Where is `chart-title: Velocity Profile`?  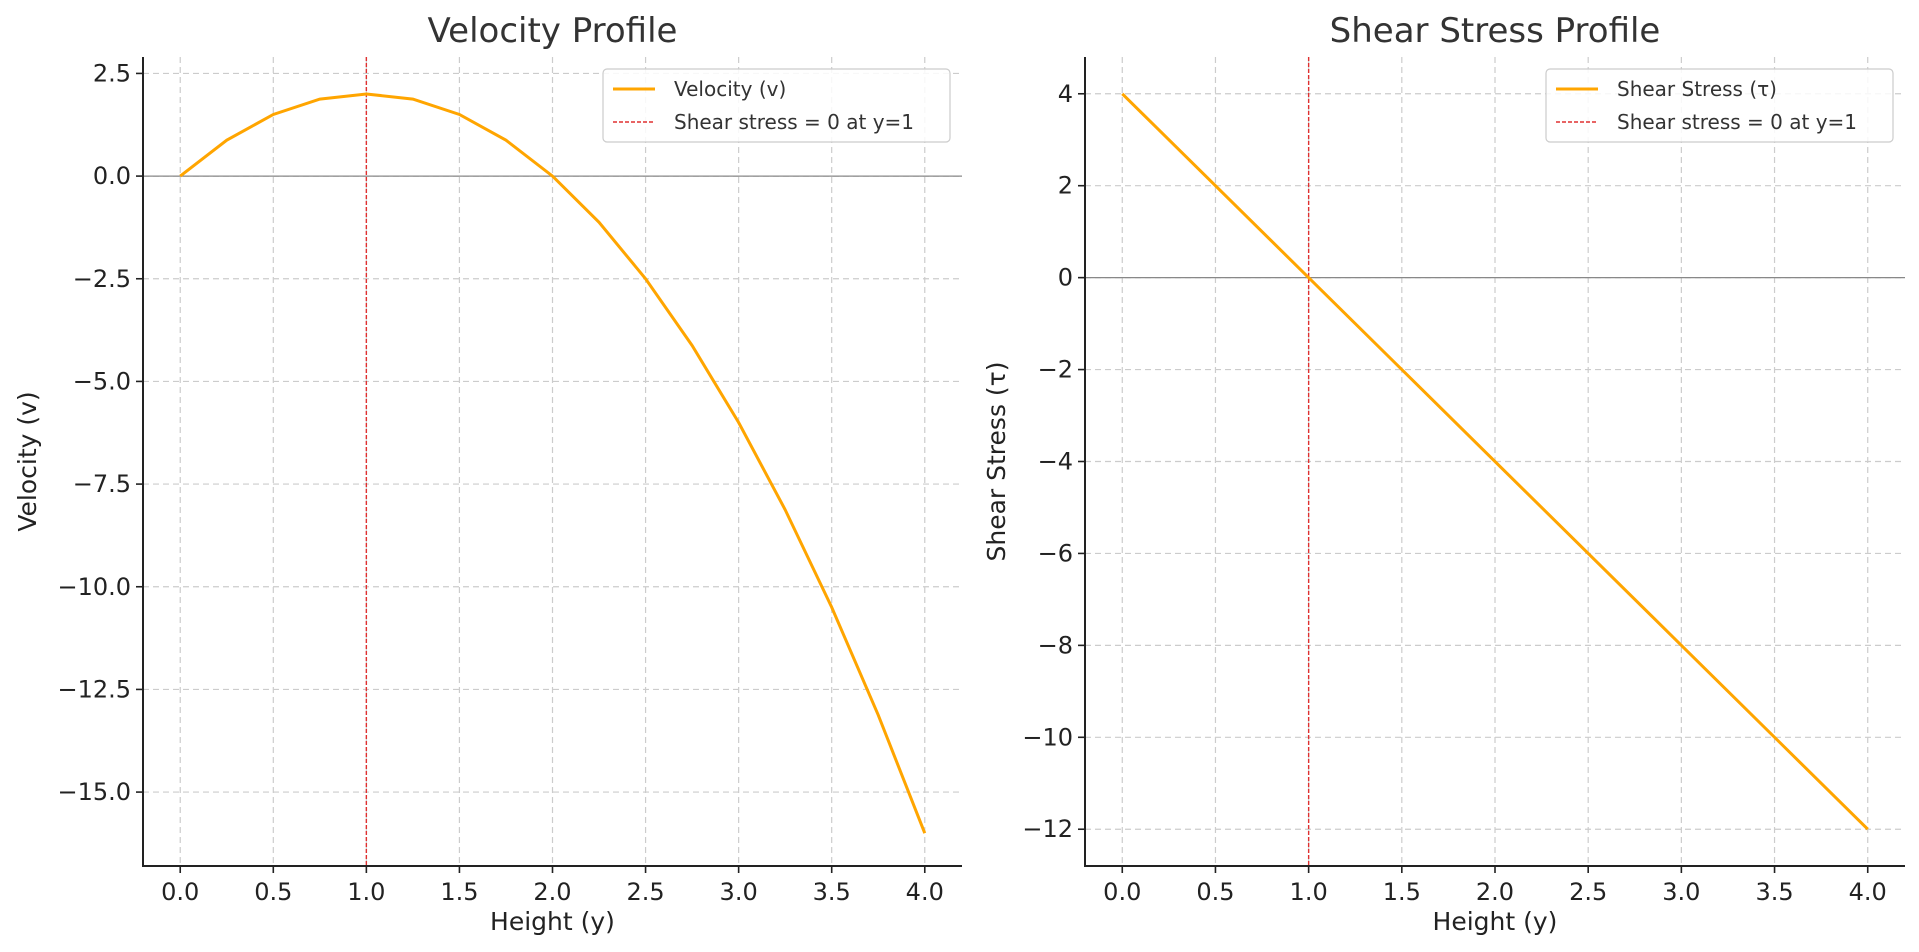 chart-title: Velocity Profile is located at coordinates (553, 31).